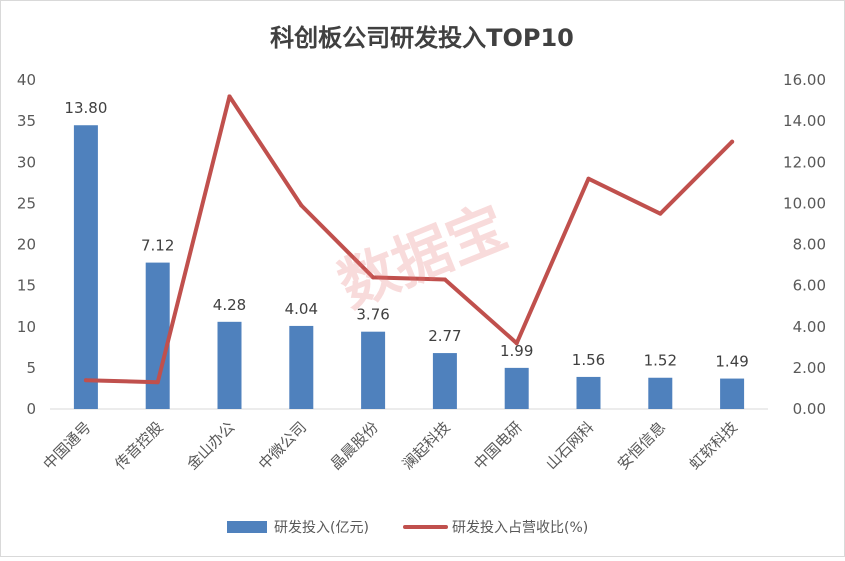 The height and width of the screenshot is (561, 845). I want to click on legend-bar-label: 研发投入(亿元), so click(321, 528).